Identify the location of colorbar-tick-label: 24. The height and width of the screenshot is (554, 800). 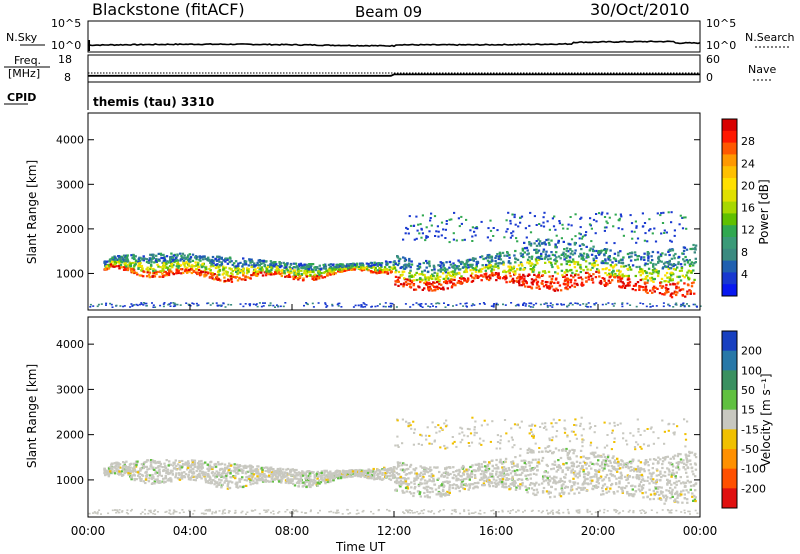
(748, 163).